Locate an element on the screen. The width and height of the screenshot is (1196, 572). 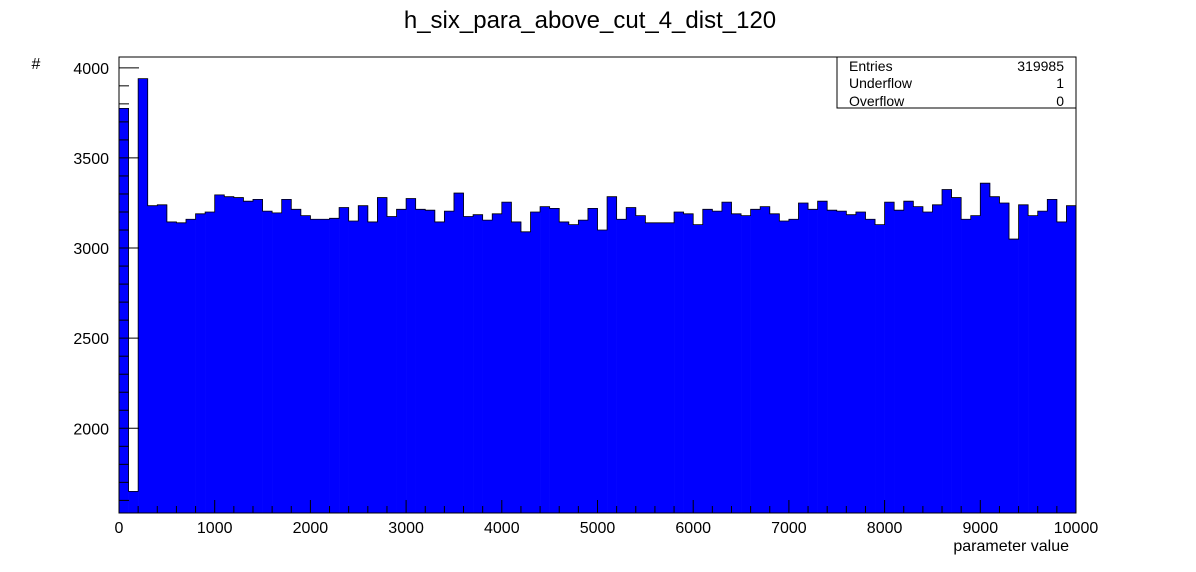
stats-box: Entries 319985 Underflow 1 Overflow 0 is located at coordinates (956, 82).